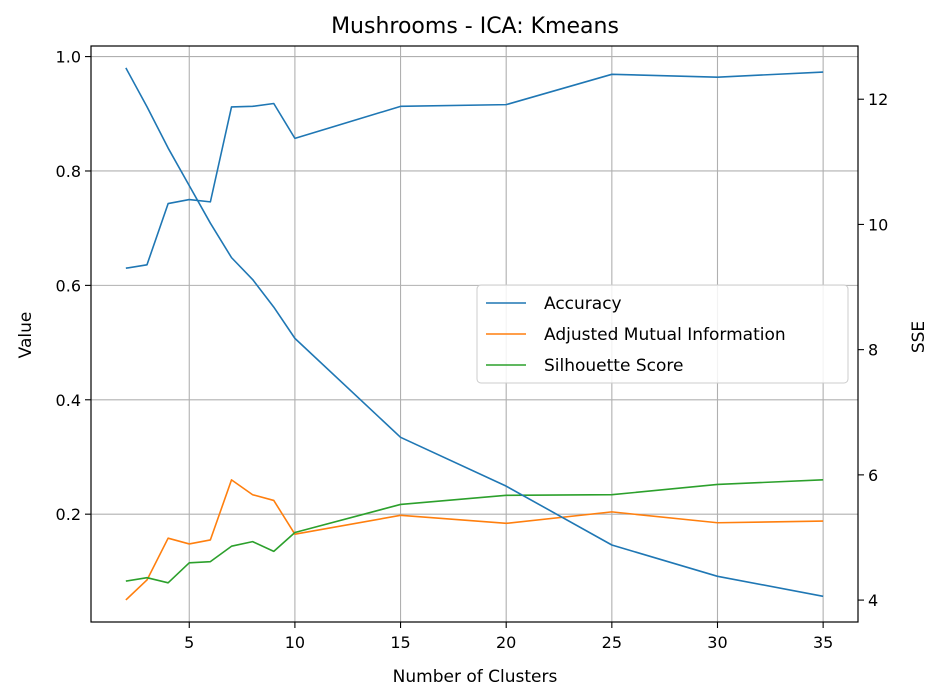  Describe the element at coordinates (583, 304) in the screenshot. I see `legend-label-accuracy: Accuracy` at that location.